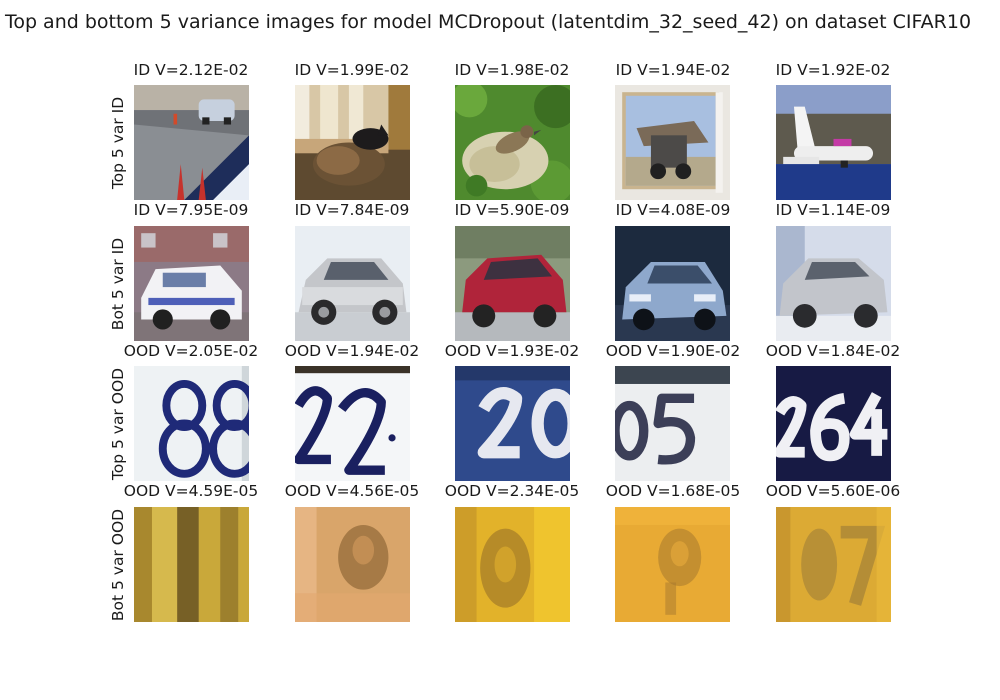 This screenshot has height=700, width=1000. Describe the element at coordinates (191, 283) in the screenshot. I see `image-police-car` at that location.